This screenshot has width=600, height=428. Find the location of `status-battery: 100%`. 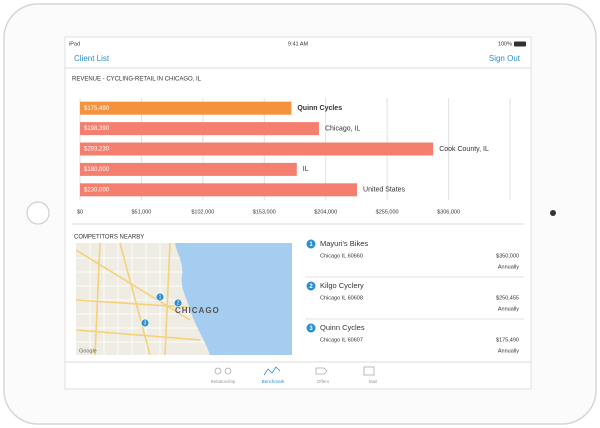

status-battery: 100% is located at coordinates (505, 44).